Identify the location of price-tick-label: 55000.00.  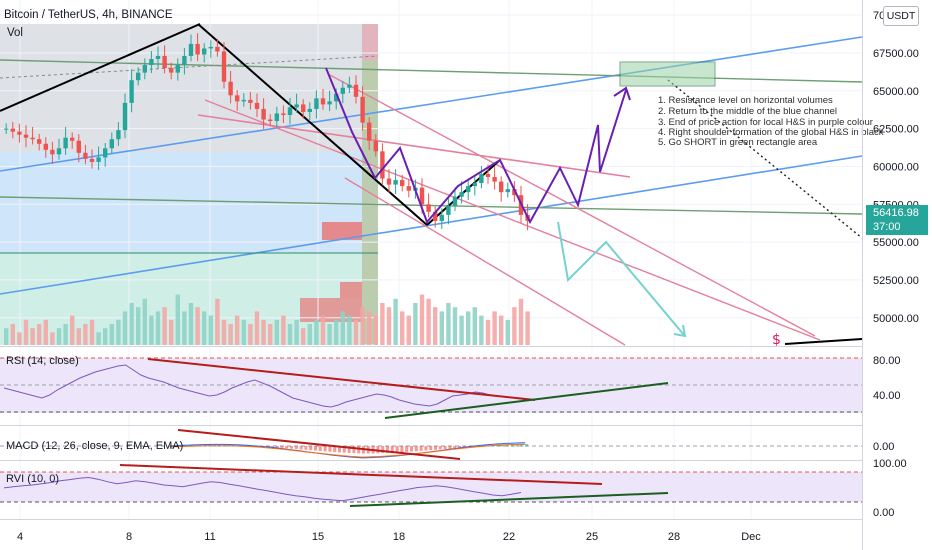
(896, 243).